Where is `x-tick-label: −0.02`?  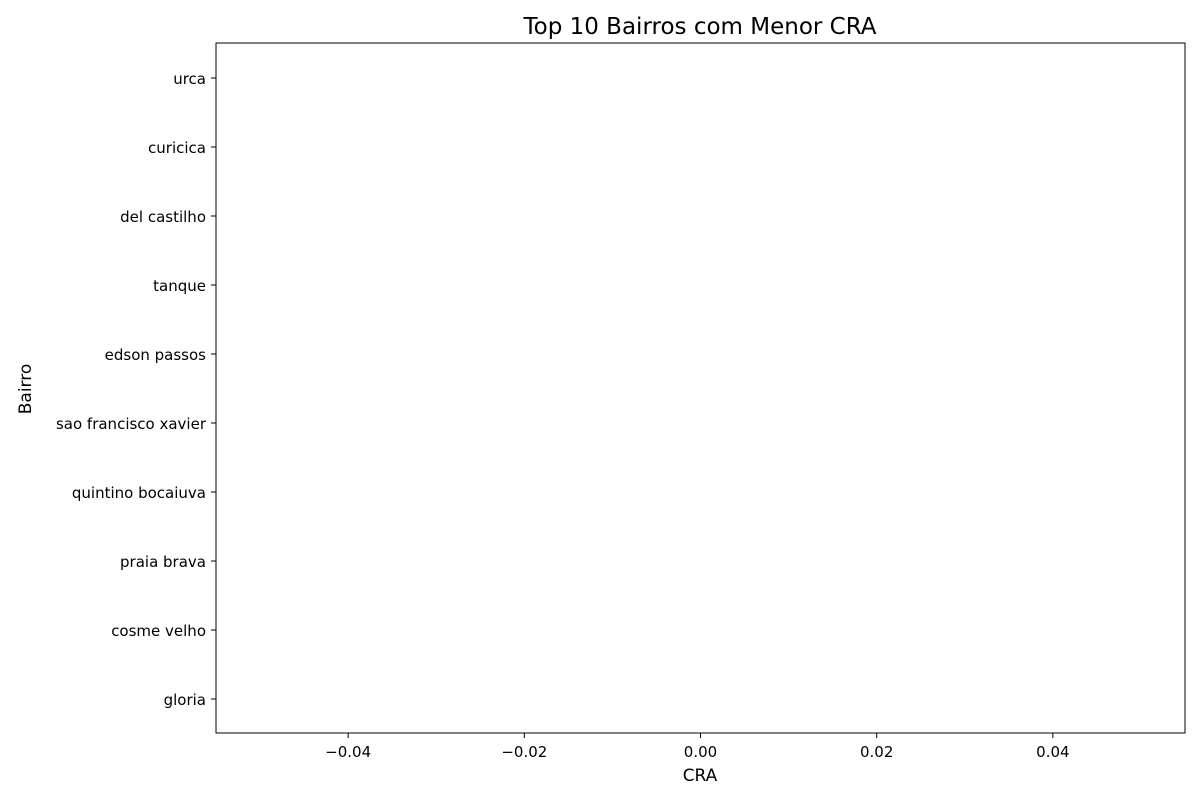
x-tick-label: −0.02 is located at coordinates (524, 752).